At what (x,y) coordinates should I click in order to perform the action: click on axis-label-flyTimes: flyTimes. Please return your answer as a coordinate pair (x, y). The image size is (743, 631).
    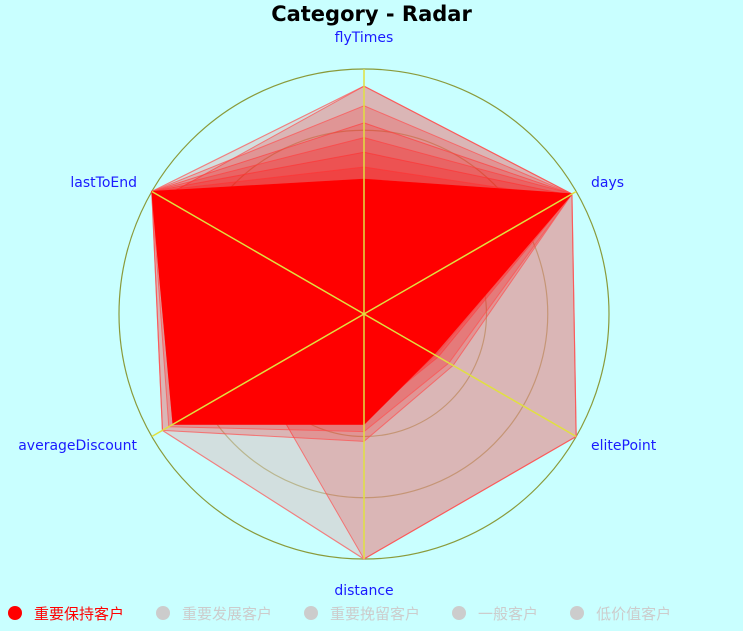
    Looking at the image, I should click on (364, 38).